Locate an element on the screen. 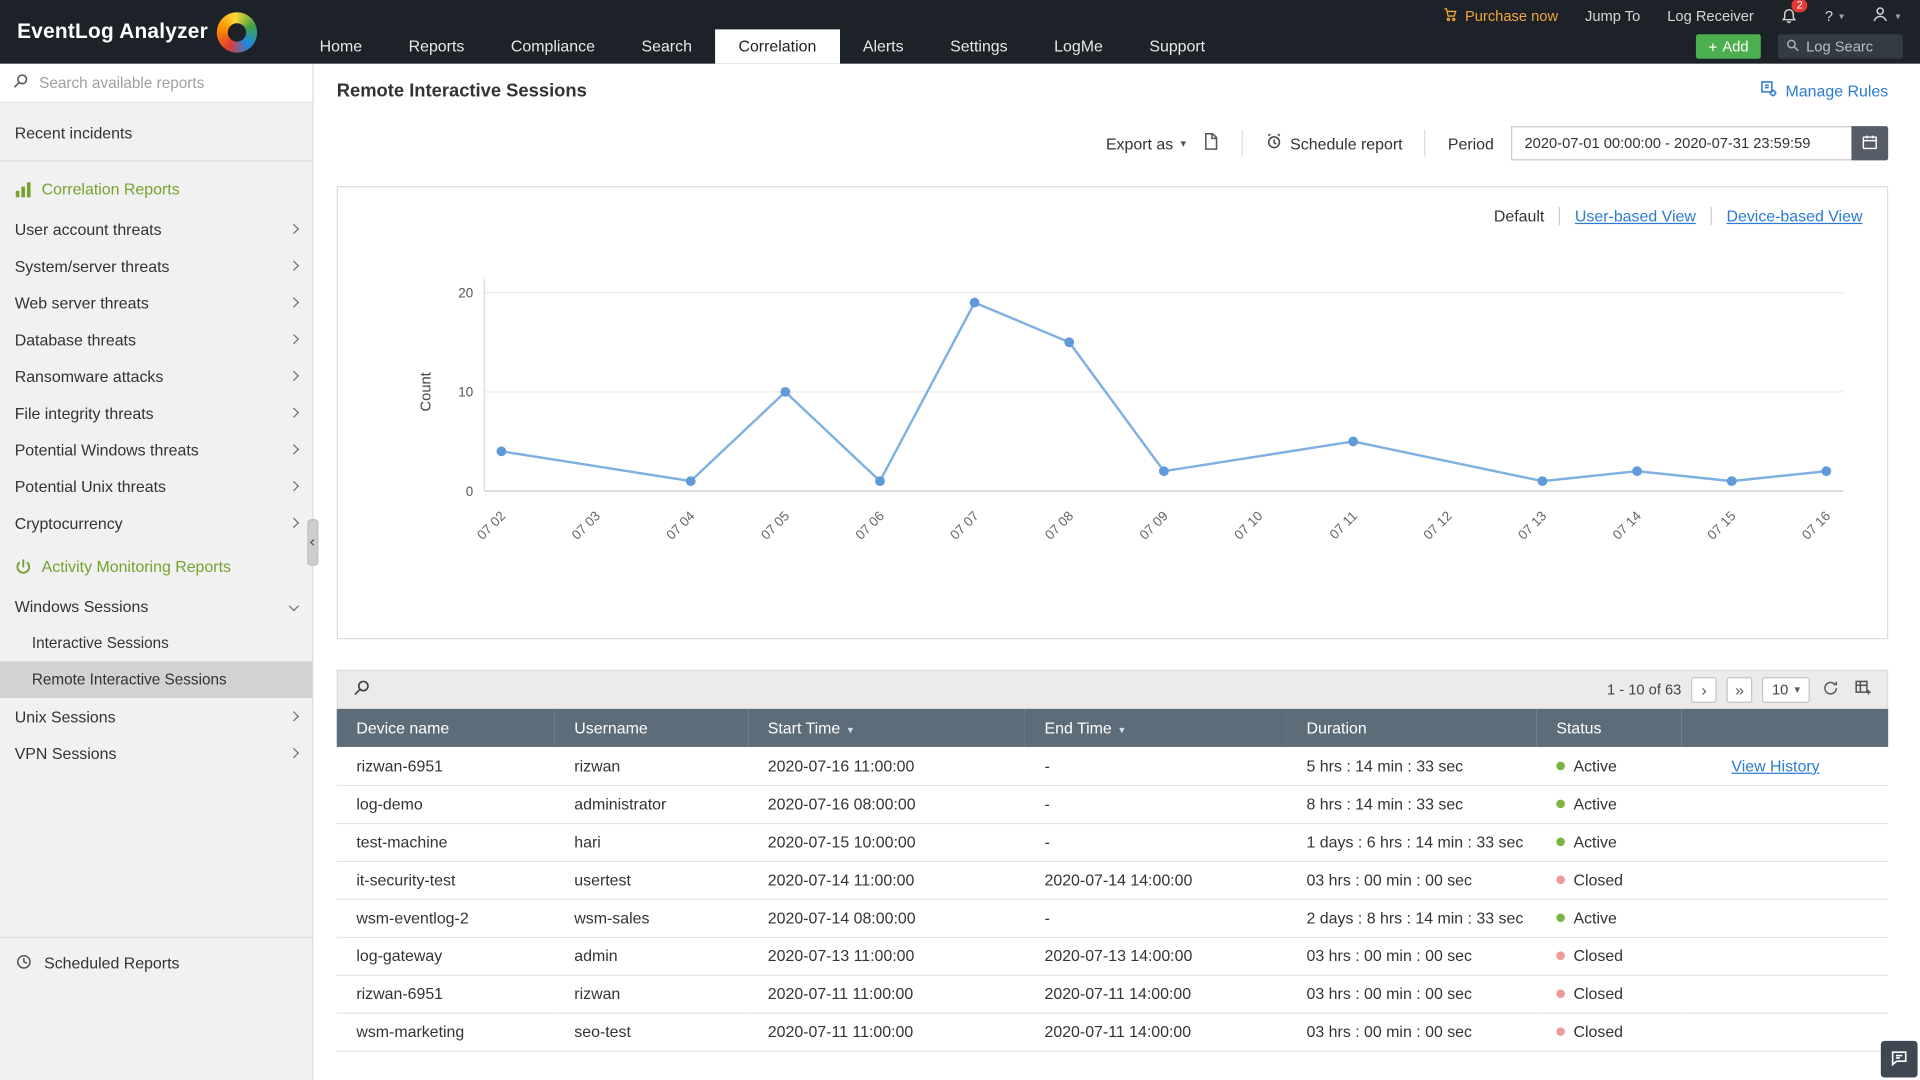 The height and width of the screenshot is (1080, 1920). sidebar-item-unix-sessions: Unix Sessions is located at coordinates (156, 716).